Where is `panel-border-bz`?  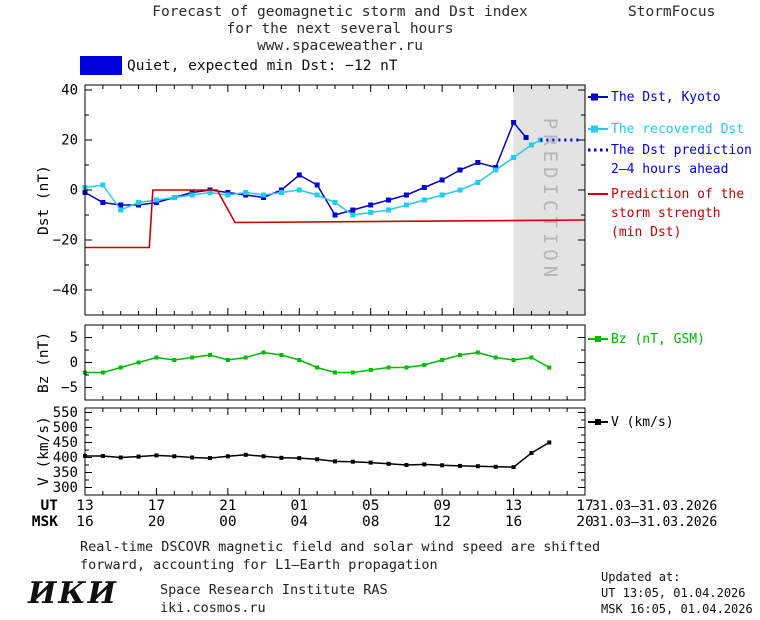
panel-border-bz is located at coordinates (335, 362).